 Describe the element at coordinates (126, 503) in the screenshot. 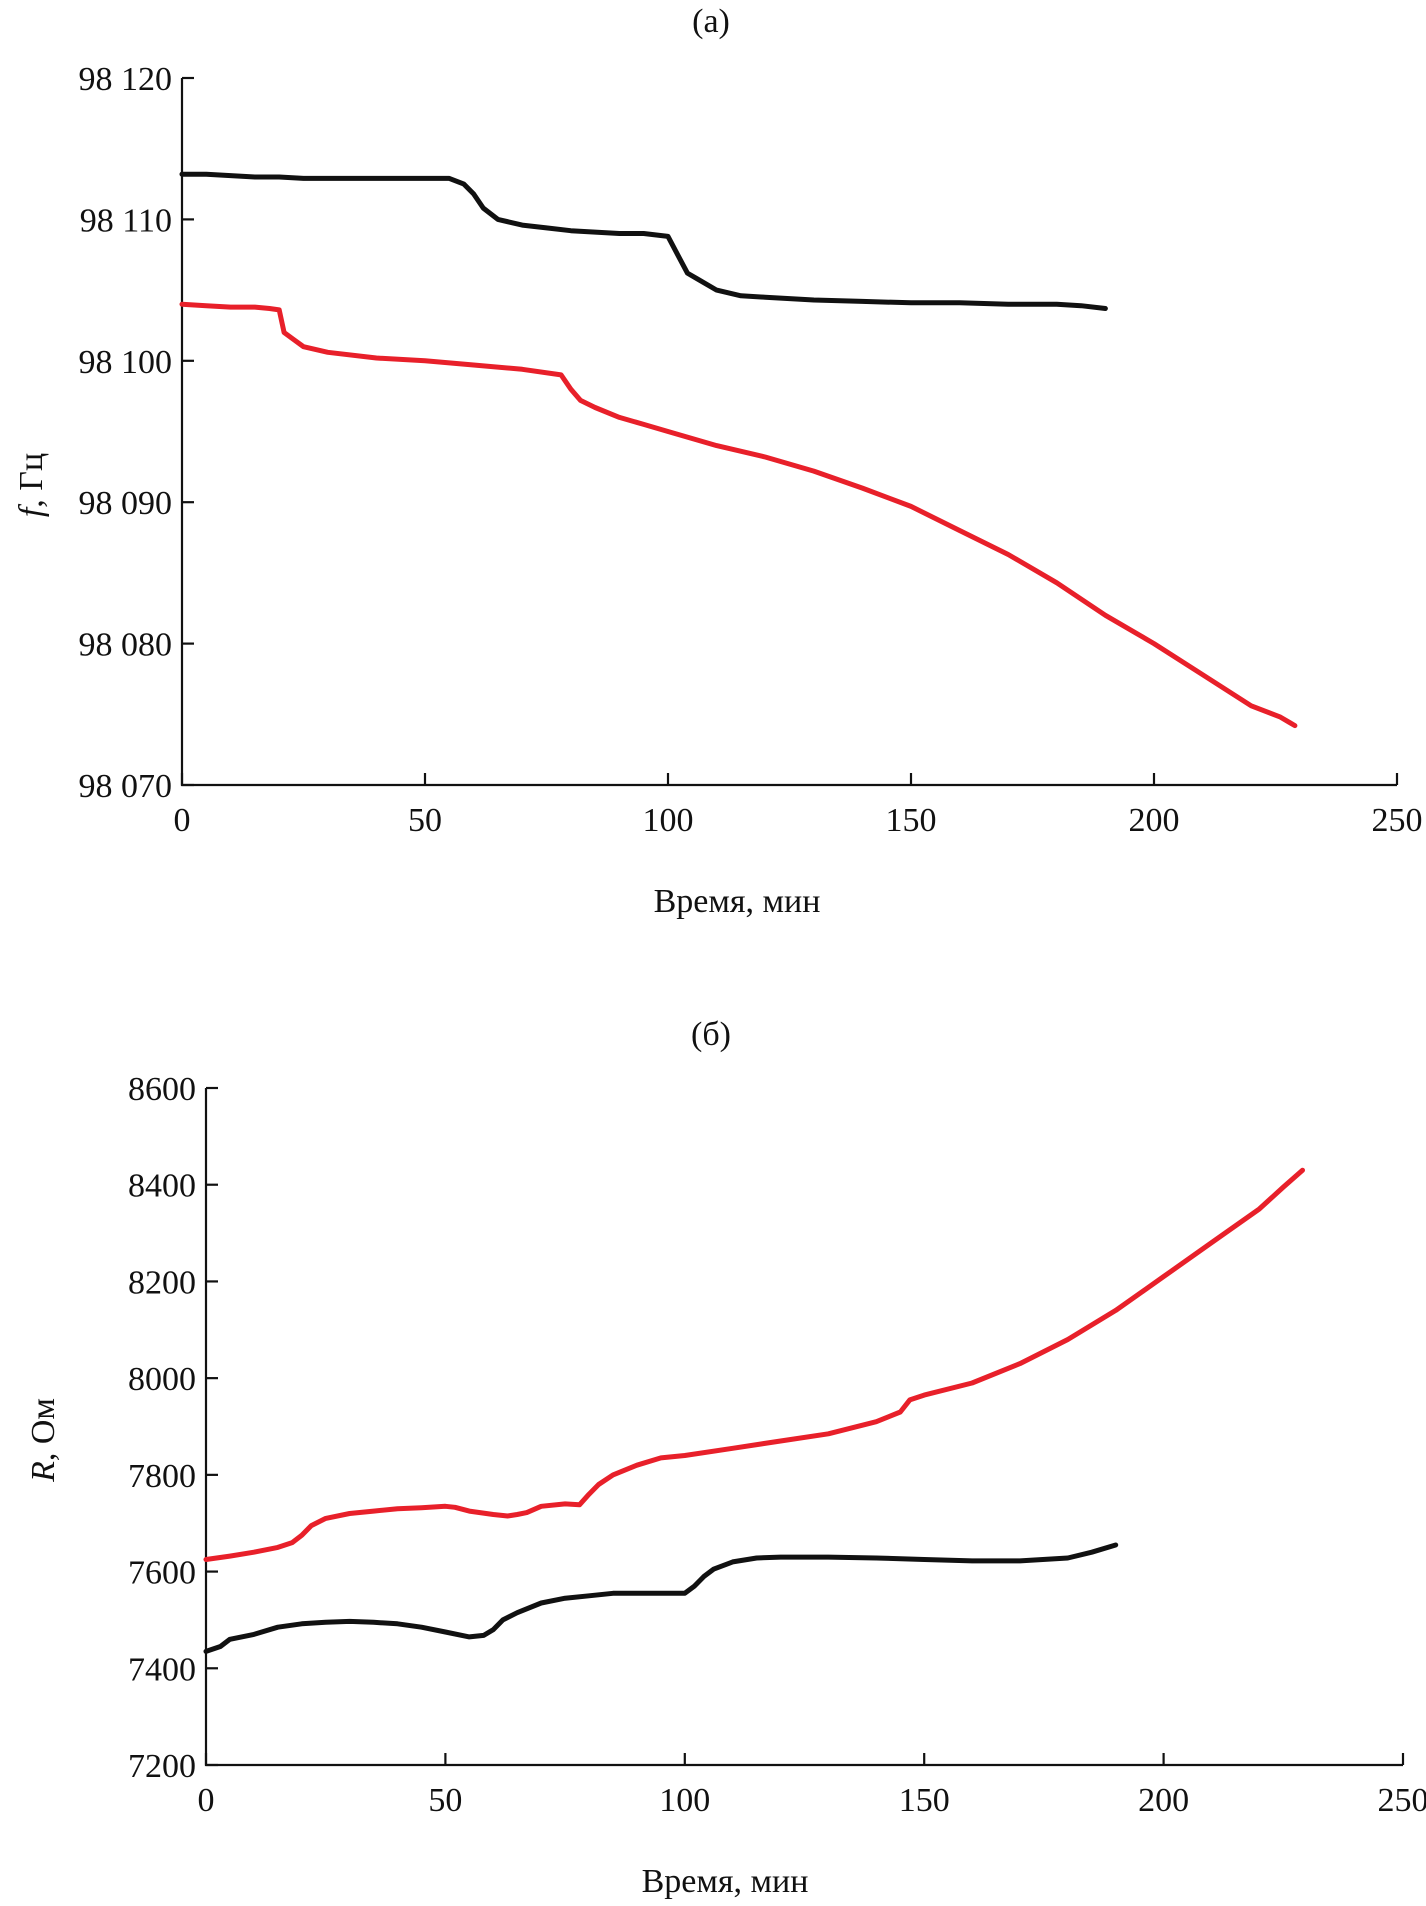

I see `panel-a-y-tick-label: 98 090` at that location.